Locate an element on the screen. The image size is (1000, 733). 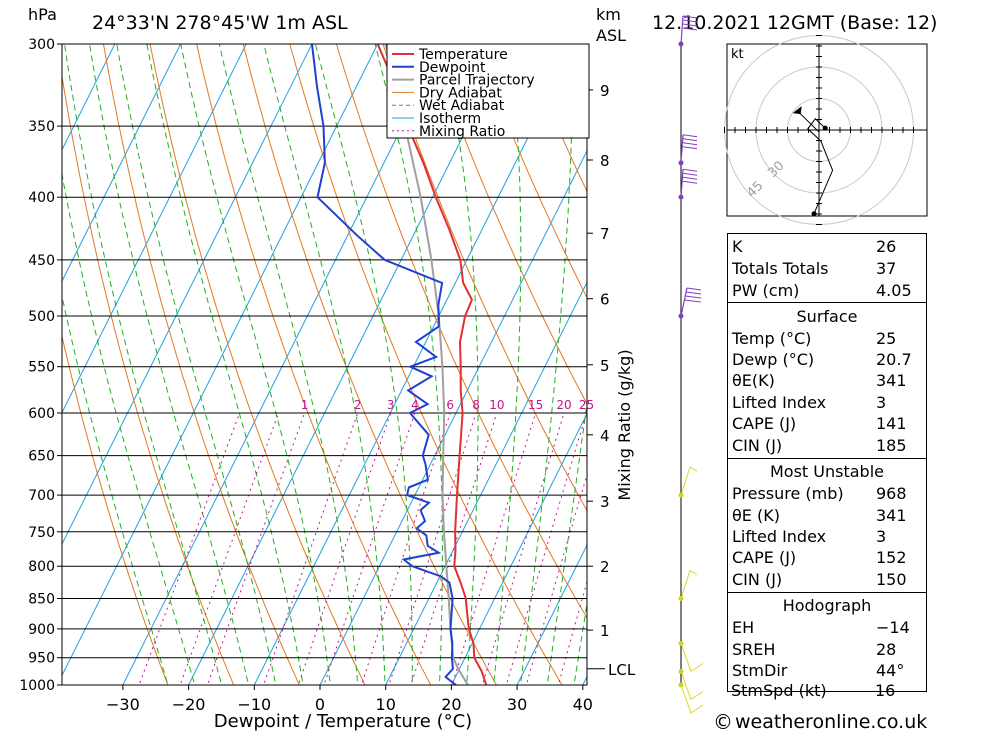
hodograph-trace is located at coordinates (820, 166).